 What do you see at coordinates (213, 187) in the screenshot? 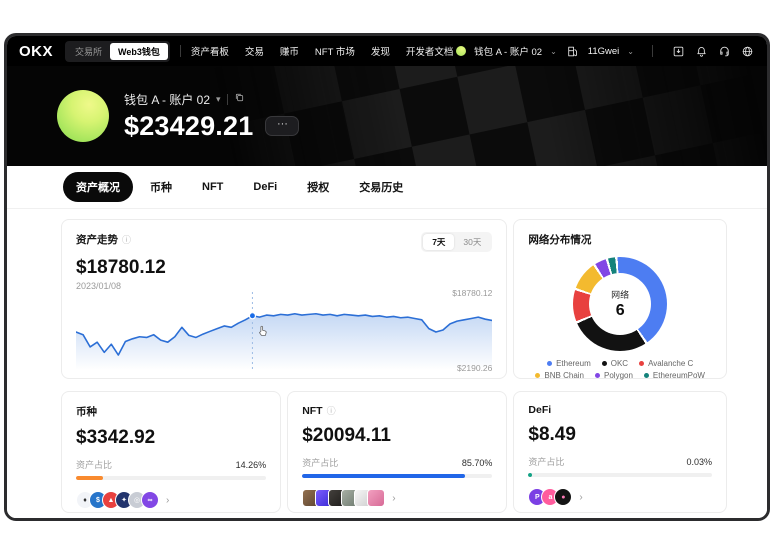
I see `tab-nft: NFT` at bounding box center [213, 187].